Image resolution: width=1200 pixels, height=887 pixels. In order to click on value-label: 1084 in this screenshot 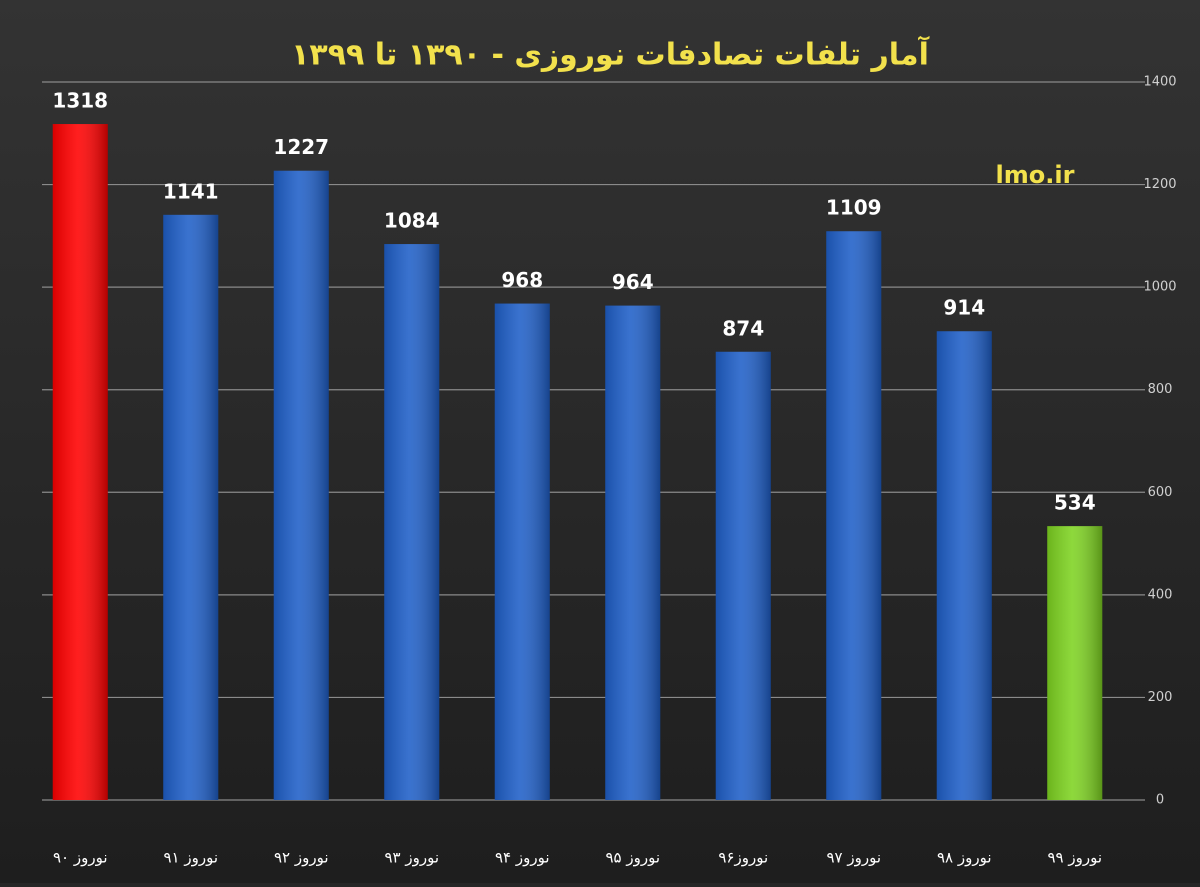, I will do `click(412, 221)`.